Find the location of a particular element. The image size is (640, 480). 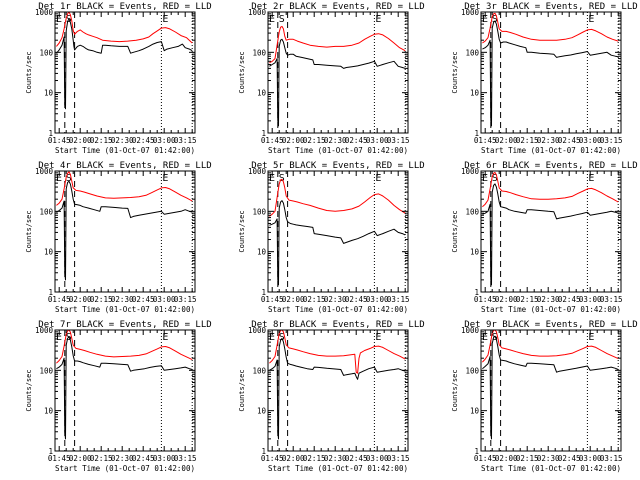

panel-title: Det 8r BLACK = Events, RED = LLD is located at coordinates (337, 325).